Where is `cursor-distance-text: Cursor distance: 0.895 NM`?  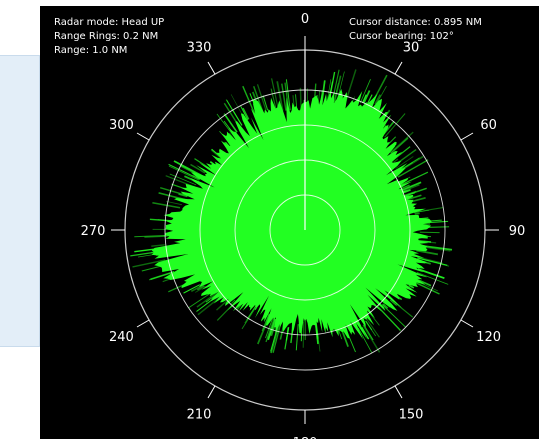
cursor-distance-text: Cursor distance: 0.895 NM is located at coordinates (415, 22).